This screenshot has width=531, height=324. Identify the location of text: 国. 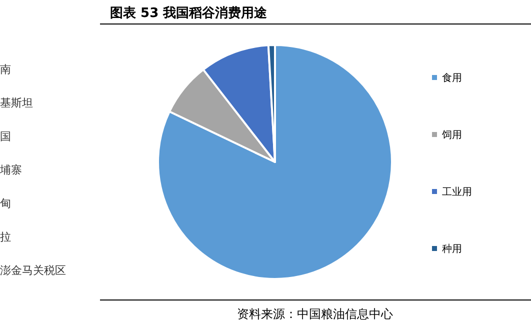
(5, 136).